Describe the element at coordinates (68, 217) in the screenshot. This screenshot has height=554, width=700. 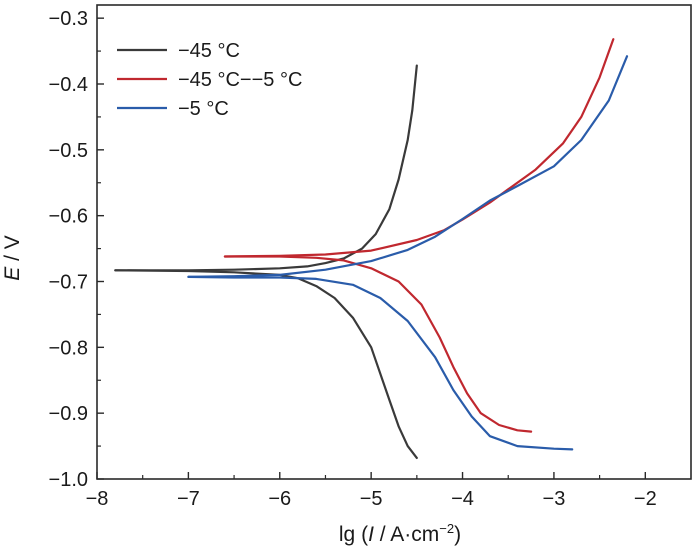
I see `y-tick-label: −0.6` at that location.